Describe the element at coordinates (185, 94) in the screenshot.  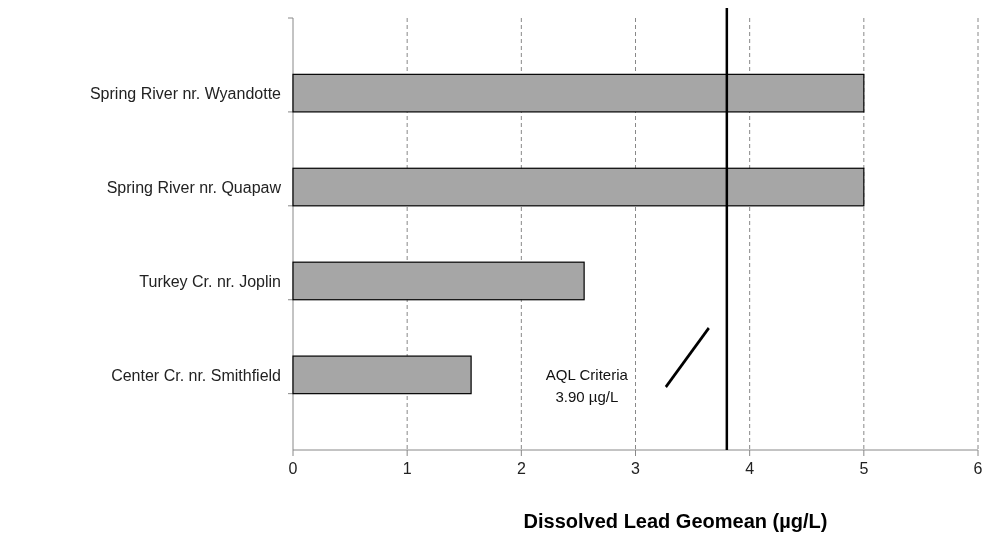
I see `y-tick-label: Spring River nr. Wyandotte` at that location.